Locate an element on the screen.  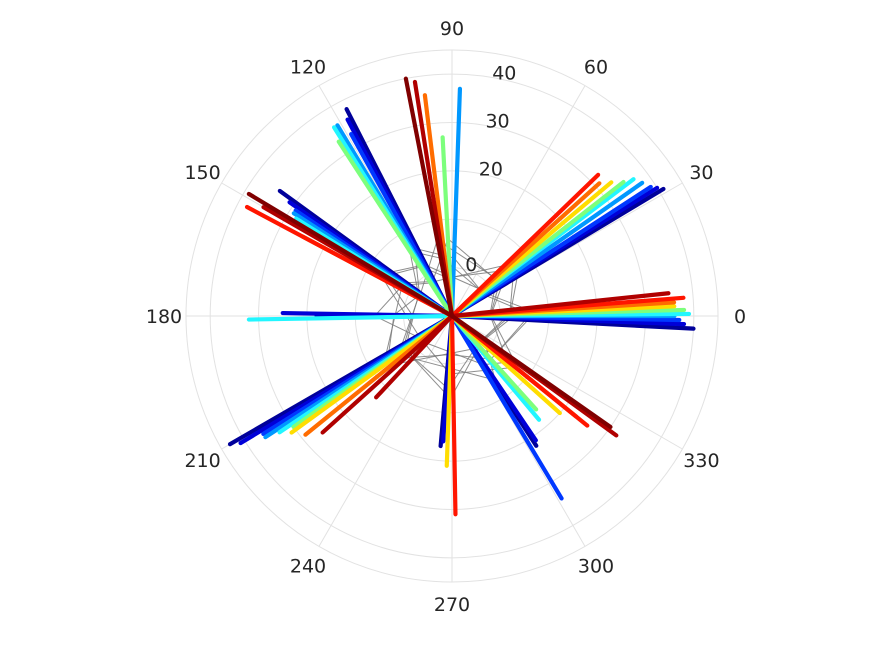
angle-tick-label: 240 is located at coordinates (308, 566).